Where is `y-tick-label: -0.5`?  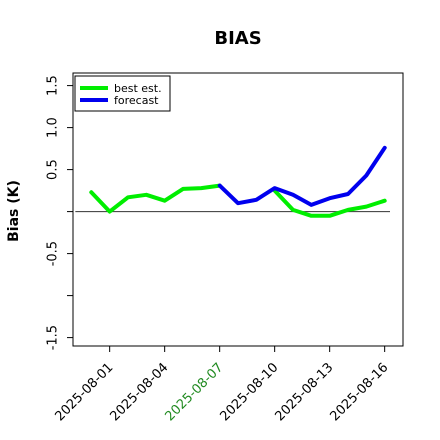
y-tick-label: -0.5 is located at coordinates (53, 253).